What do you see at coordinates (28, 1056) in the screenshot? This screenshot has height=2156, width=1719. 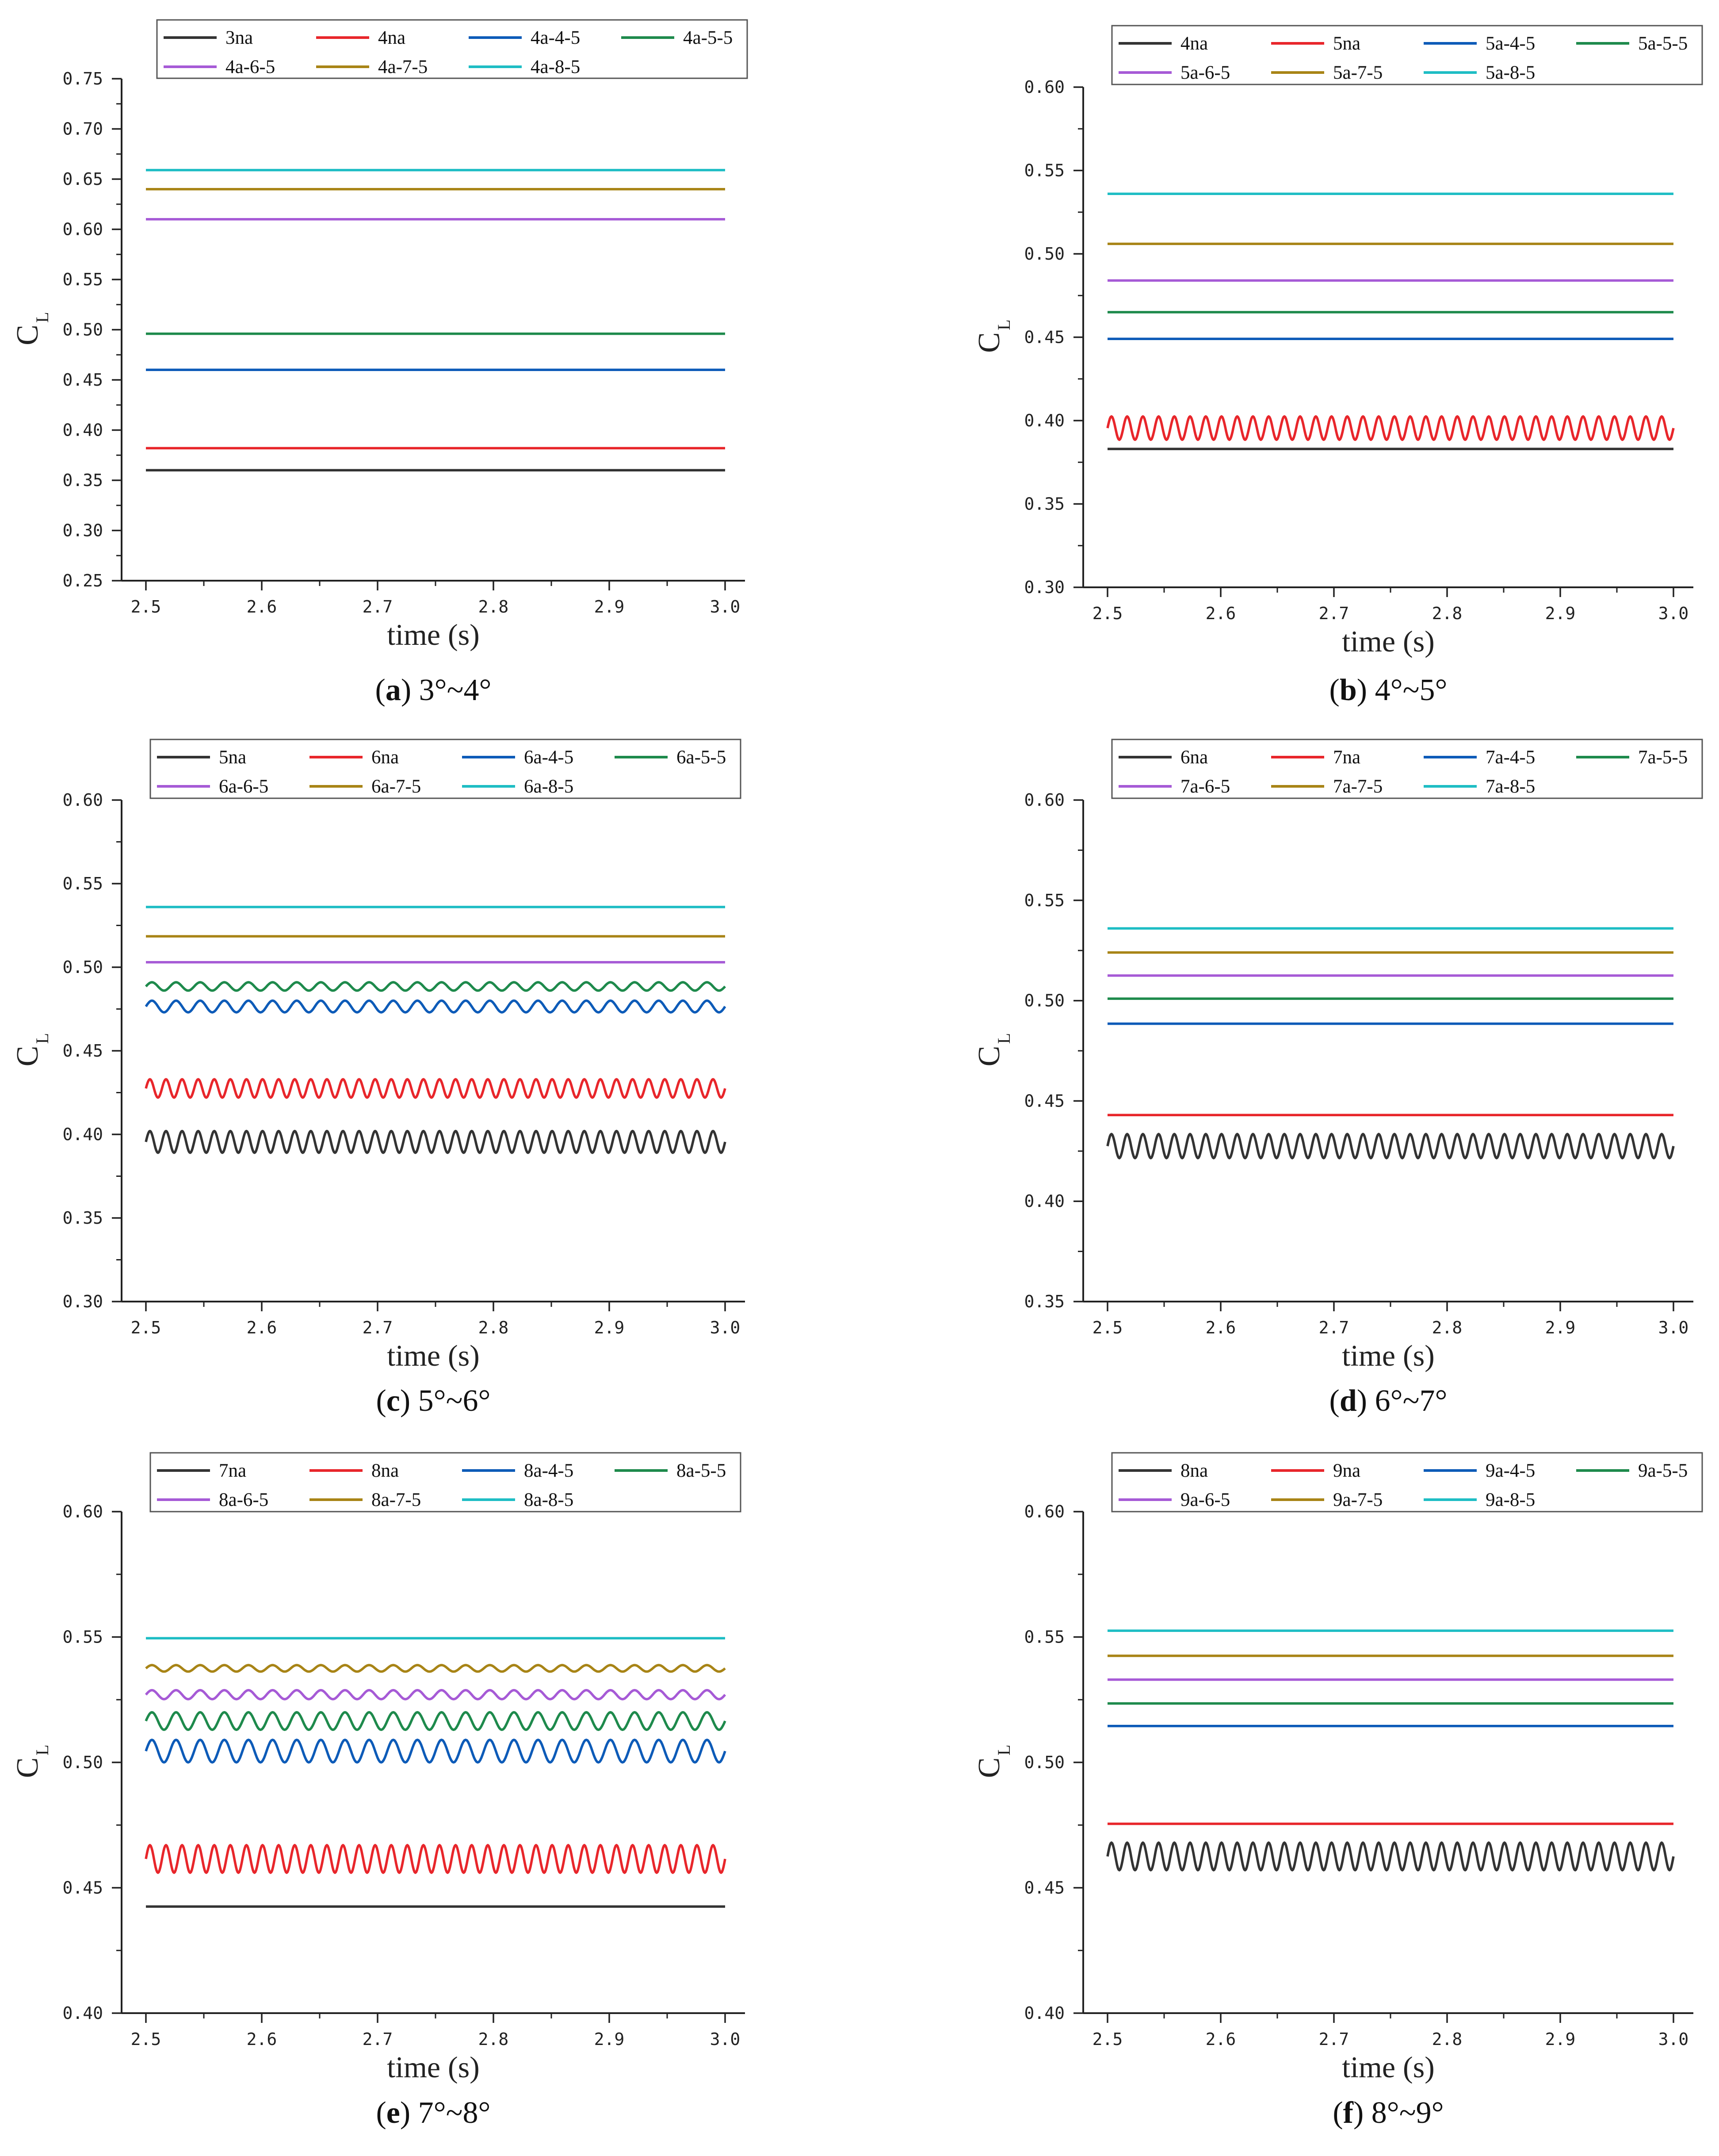 I see `y-axis-label-main: C` at bounding box center [28, 1056].